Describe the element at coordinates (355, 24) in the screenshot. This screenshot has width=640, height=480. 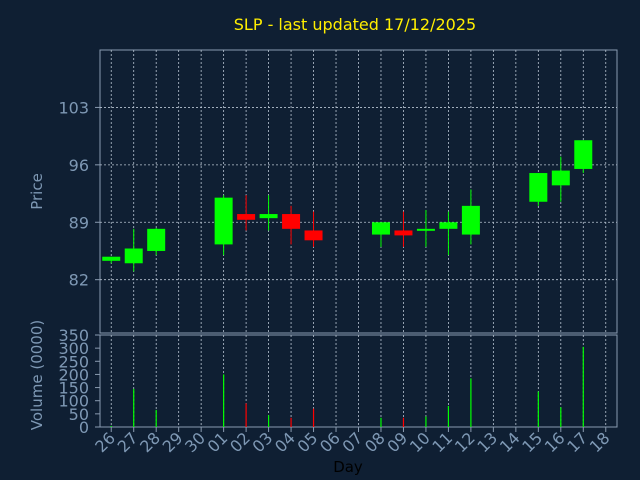
I see `chart-title: SLP - last updated 17/12/2025` at that location.